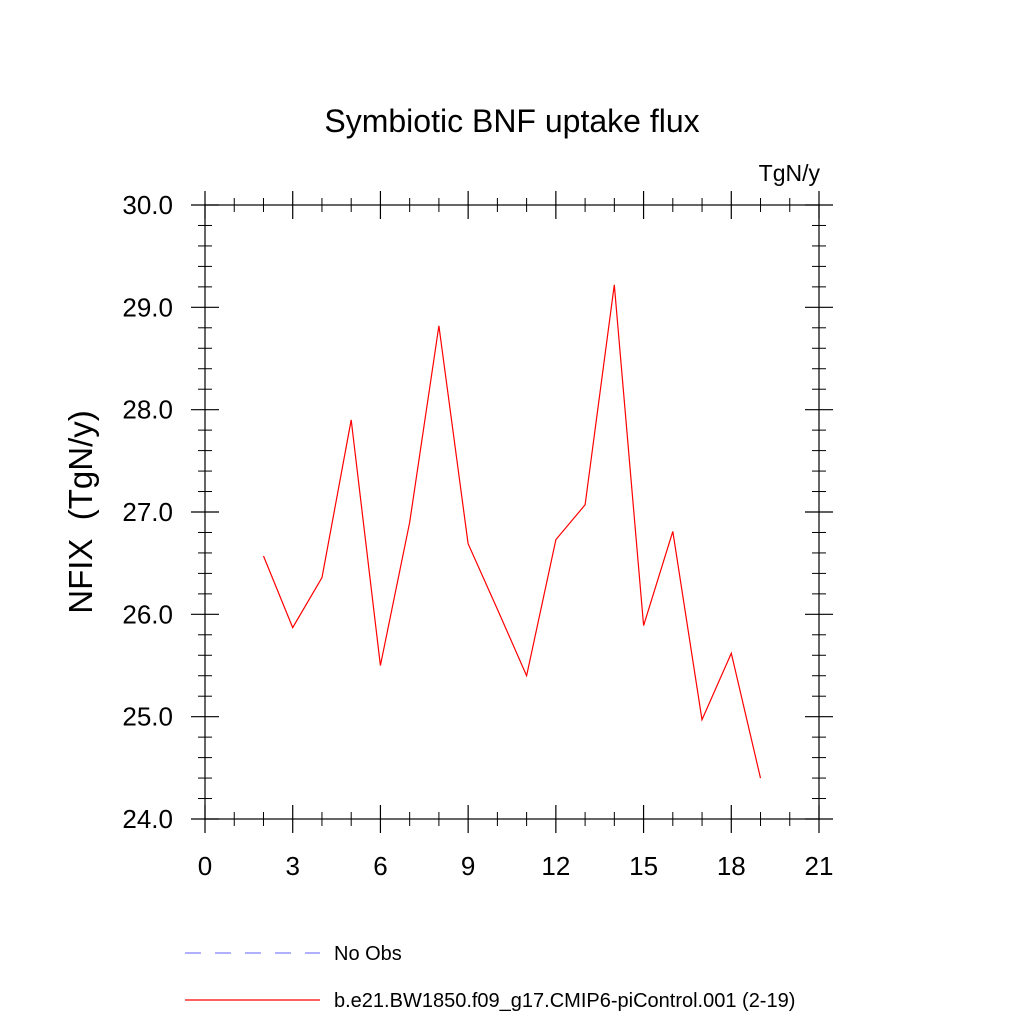 Image resolution: width=1024 pixels, height=1024 pixels. I want to click on x-tick-label: 18, so click(731, 866).